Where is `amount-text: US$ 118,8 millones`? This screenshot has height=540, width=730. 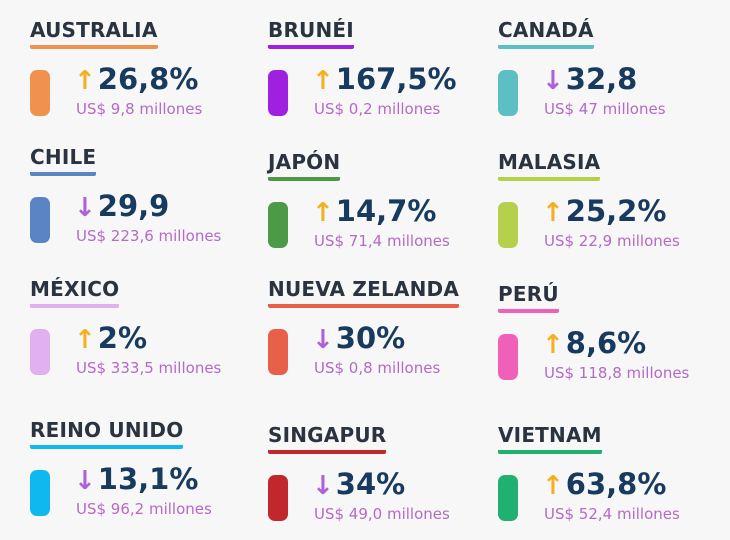
amount-text: US$ 118,8 millones is located at coordinates (617, 373).